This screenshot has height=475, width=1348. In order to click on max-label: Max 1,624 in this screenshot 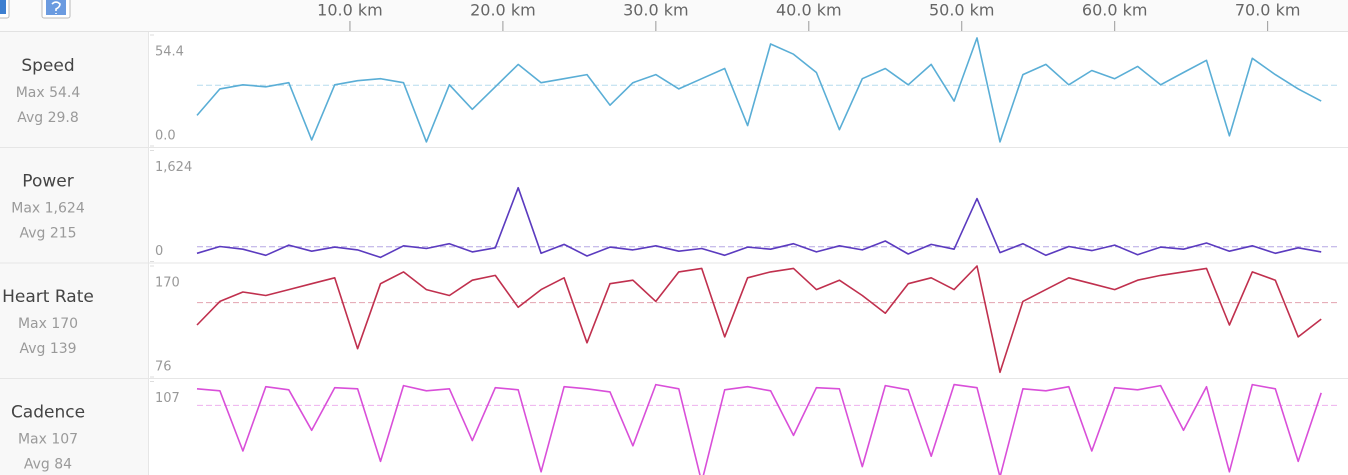, I will do `click(48, 209)`.